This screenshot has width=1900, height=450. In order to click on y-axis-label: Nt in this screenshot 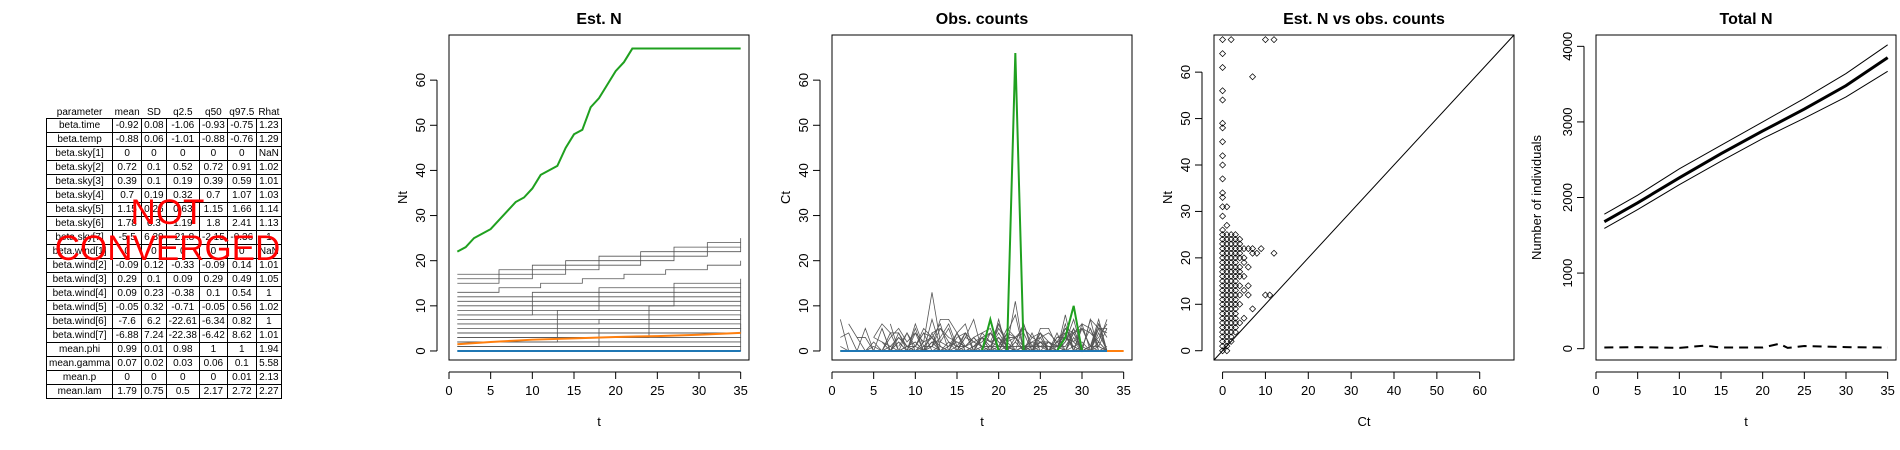, I will do `click(402, 197)`.